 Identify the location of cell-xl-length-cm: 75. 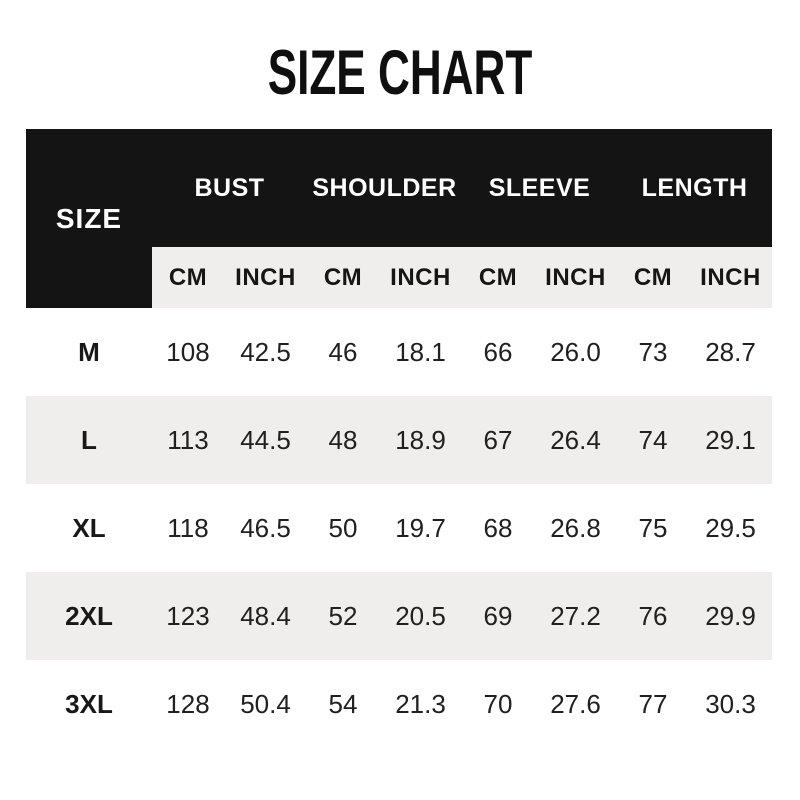
(653, 527).